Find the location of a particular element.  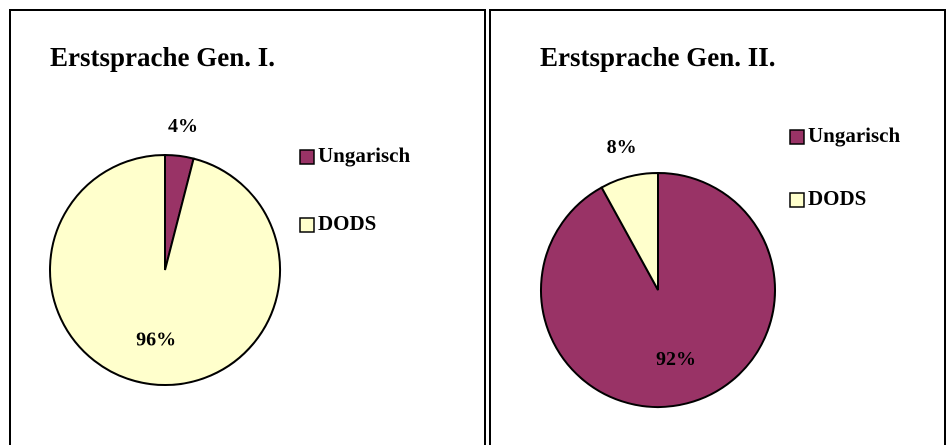

data-label: 8% is located at coordinates (622, 147).